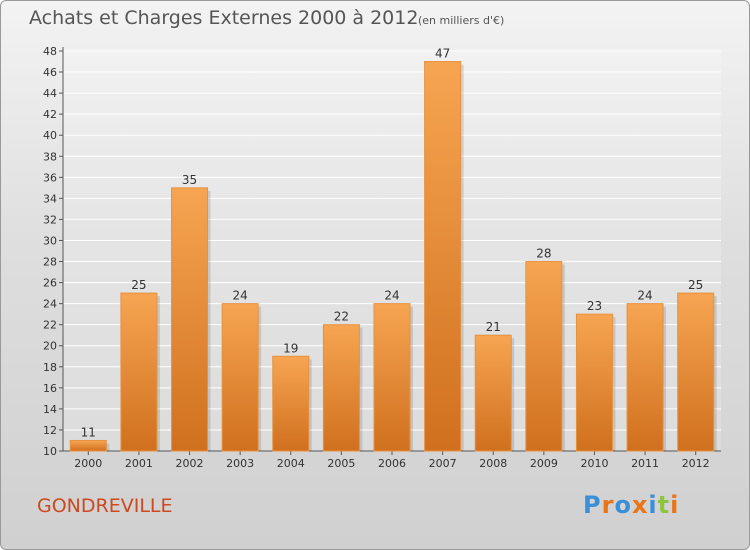 Image resolution: width=750 pixels, height=550 pixels. Describe the element at coordinates (50, 72) in the screenshot. I see `y-tick-label: 46` at that location.